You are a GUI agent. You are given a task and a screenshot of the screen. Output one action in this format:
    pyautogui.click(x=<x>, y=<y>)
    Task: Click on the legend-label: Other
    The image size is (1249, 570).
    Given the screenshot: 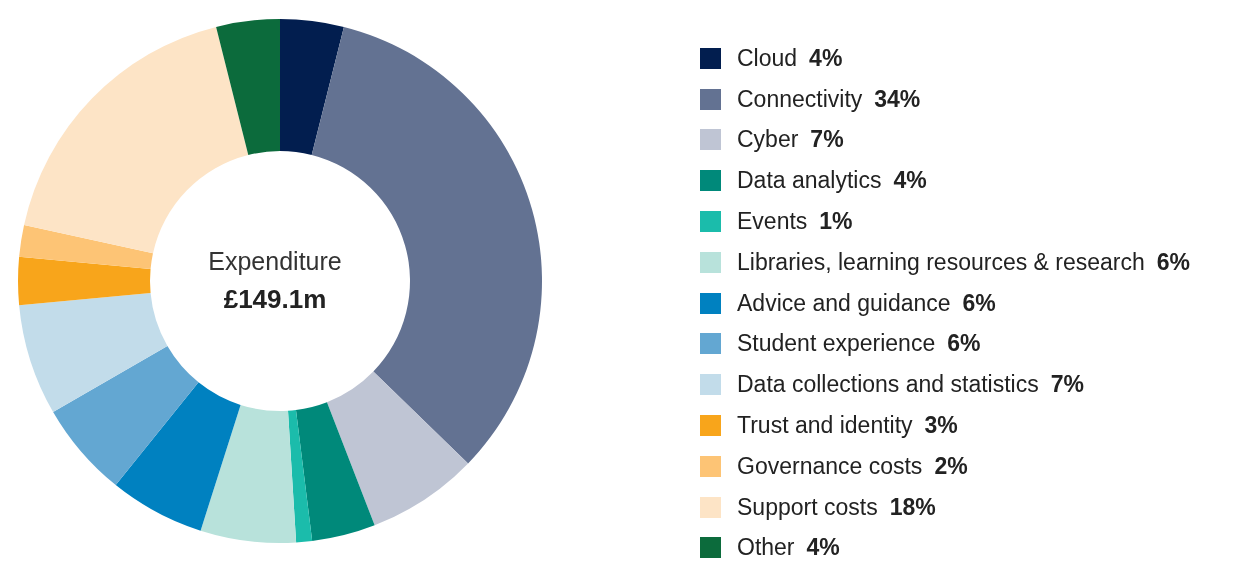 What is the action you would take?
    pyautogui.click(x=766, y=548)
    